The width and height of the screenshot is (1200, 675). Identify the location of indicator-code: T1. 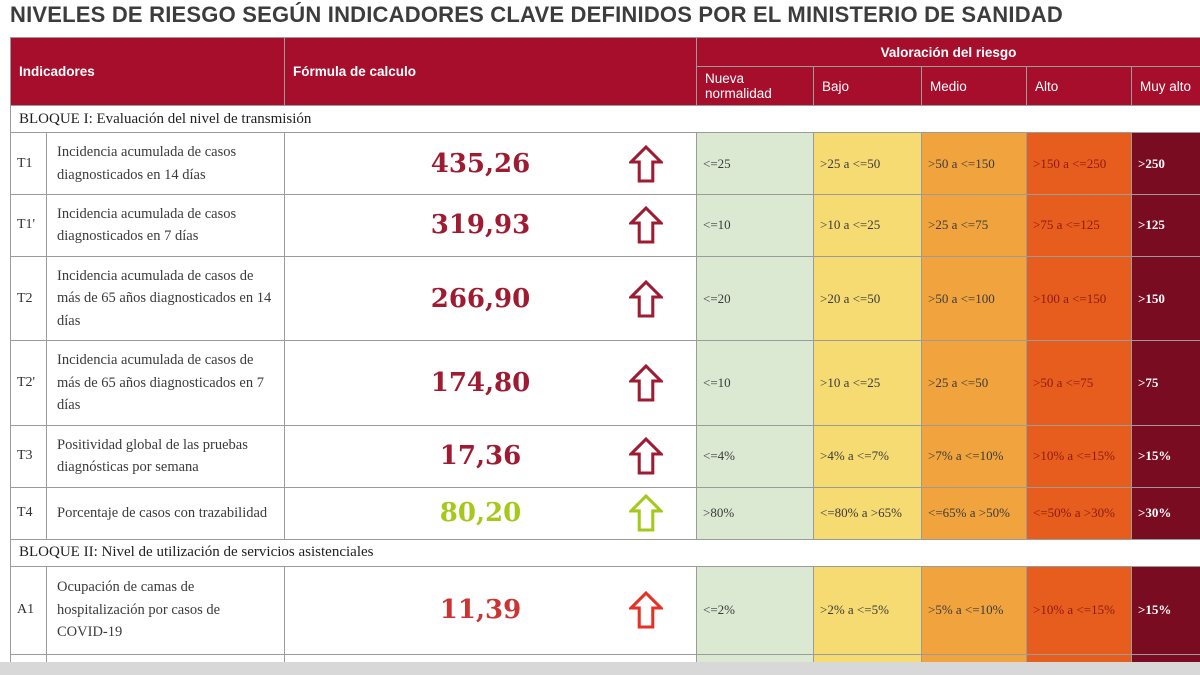
(28, 163).